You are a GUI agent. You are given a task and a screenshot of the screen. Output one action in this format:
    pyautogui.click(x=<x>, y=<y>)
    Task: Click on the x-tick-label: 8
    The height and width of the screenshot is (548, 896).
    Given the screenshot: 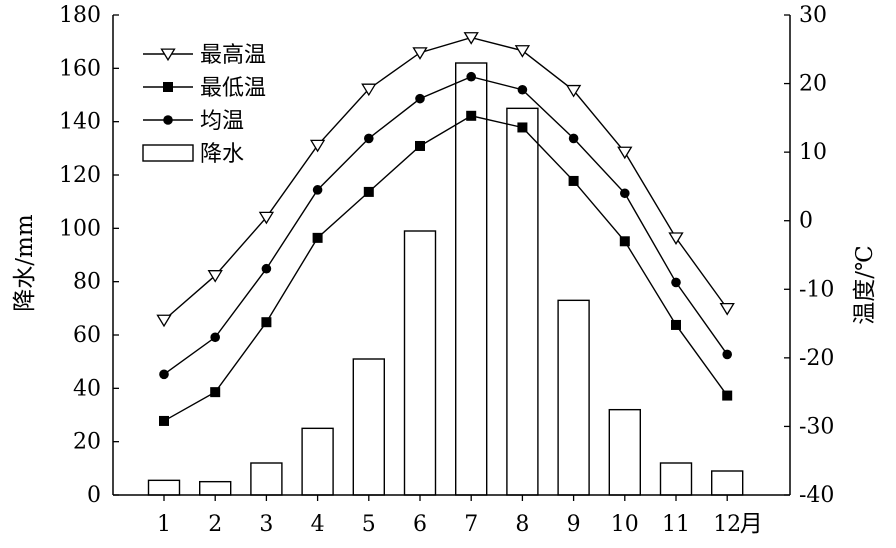 What is the action you would take?
    pyautogui.click(x=522, y=524)
    